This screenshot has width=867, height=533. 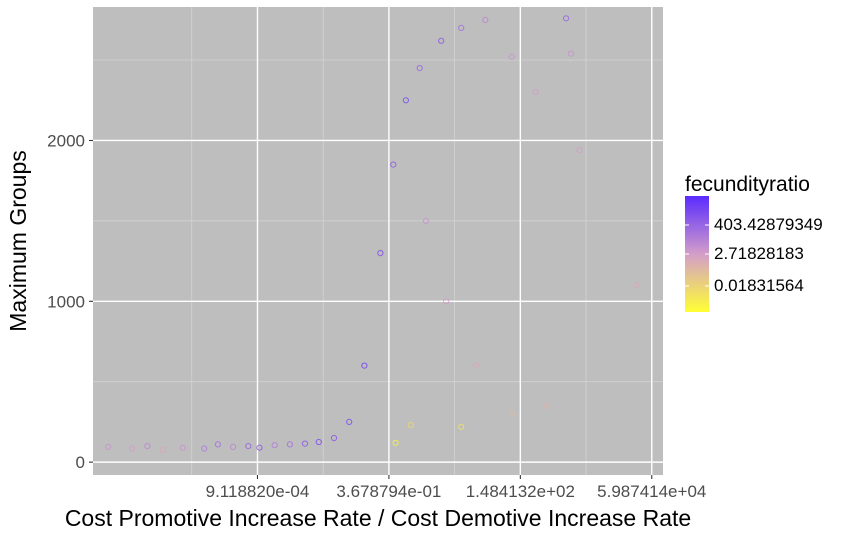 What do you see at coordinates (388, 491) in the screenshot?
I see `x-tick-label: 3.678794e-01` at bounding box center [388, 491].